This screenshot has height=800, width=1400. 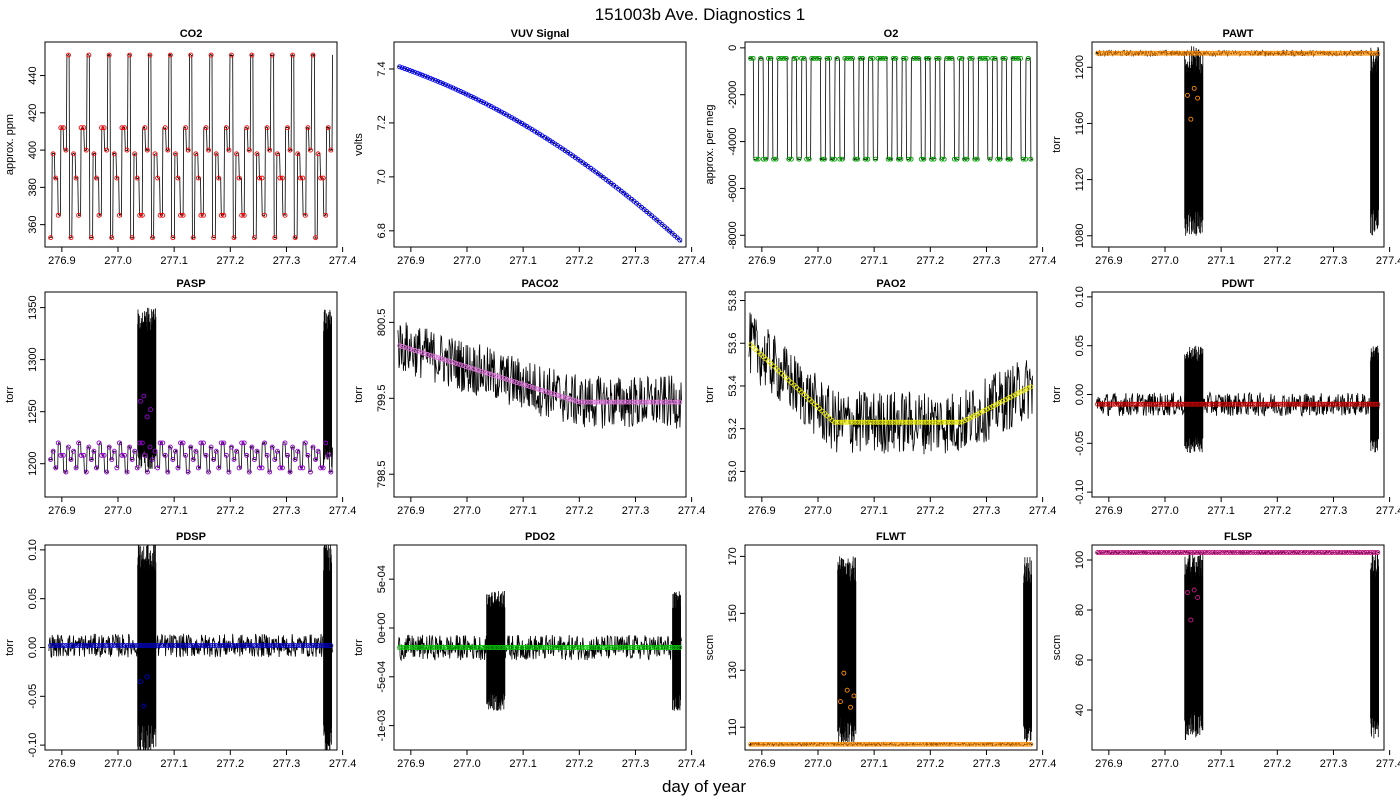 What do you see at coordinates (700, 14) in the screenshot?
I see `figure-title: 151003b Ave. Diagnostics 1` at bounding box center [700, 14].